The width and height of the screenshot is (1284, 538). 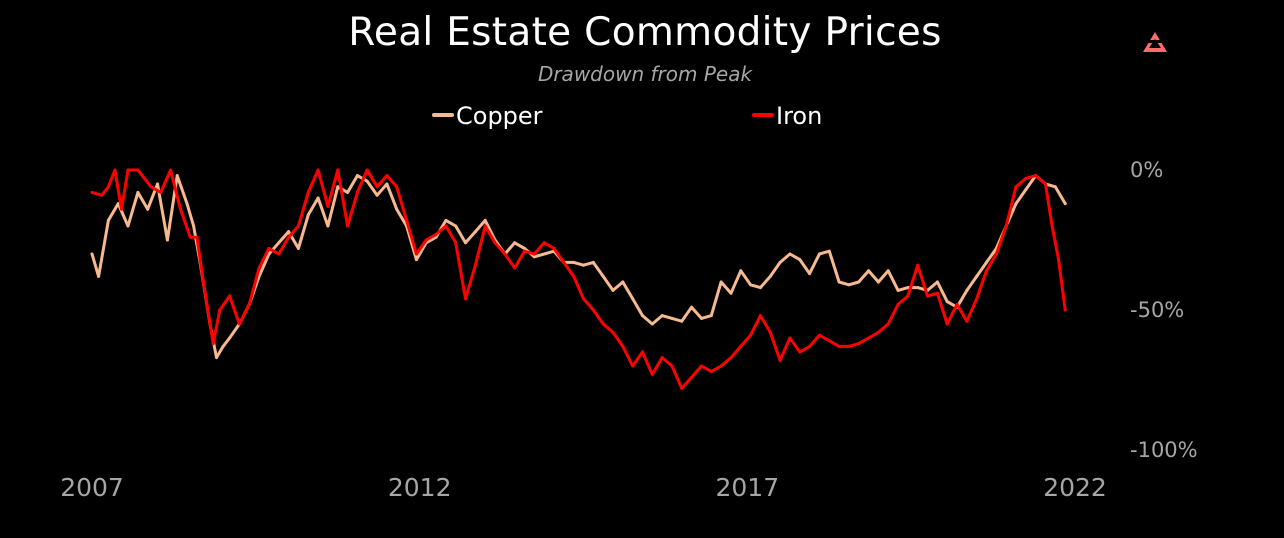 I want to click on legend-item-copper: Copper, so click(x=487, y=116).